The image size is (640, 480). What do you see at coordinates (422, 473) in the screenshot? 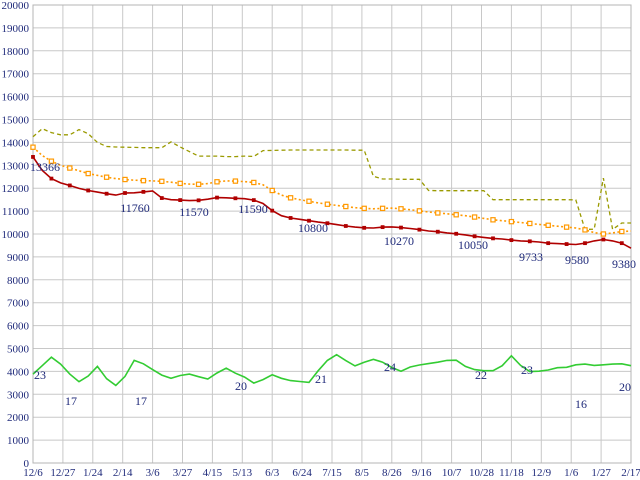
I see `x-tick-label: 9/16` at bounding box center [422, 473].